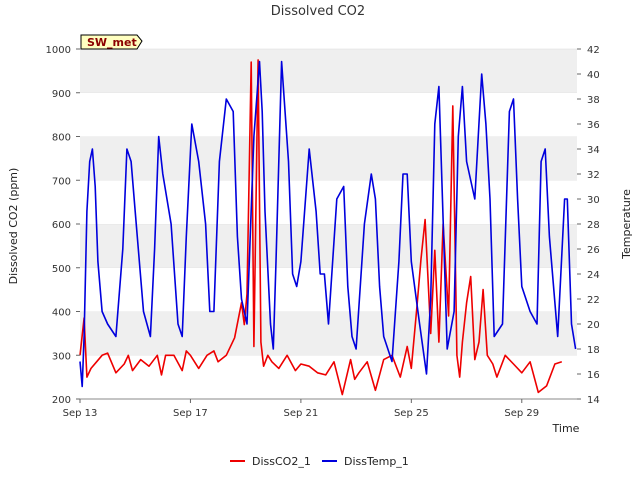 This screenshot has width=640, height=480. What do you see at coordinates (80, 413) in the screenshot?
I see `x-tick-label: Sep 13` at bounding box center [80, 413].